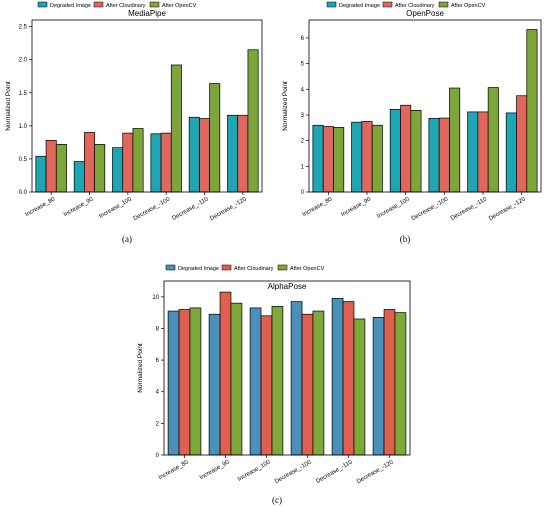  I want to click on x-tick-label: Increase_90, so click(356, 207).